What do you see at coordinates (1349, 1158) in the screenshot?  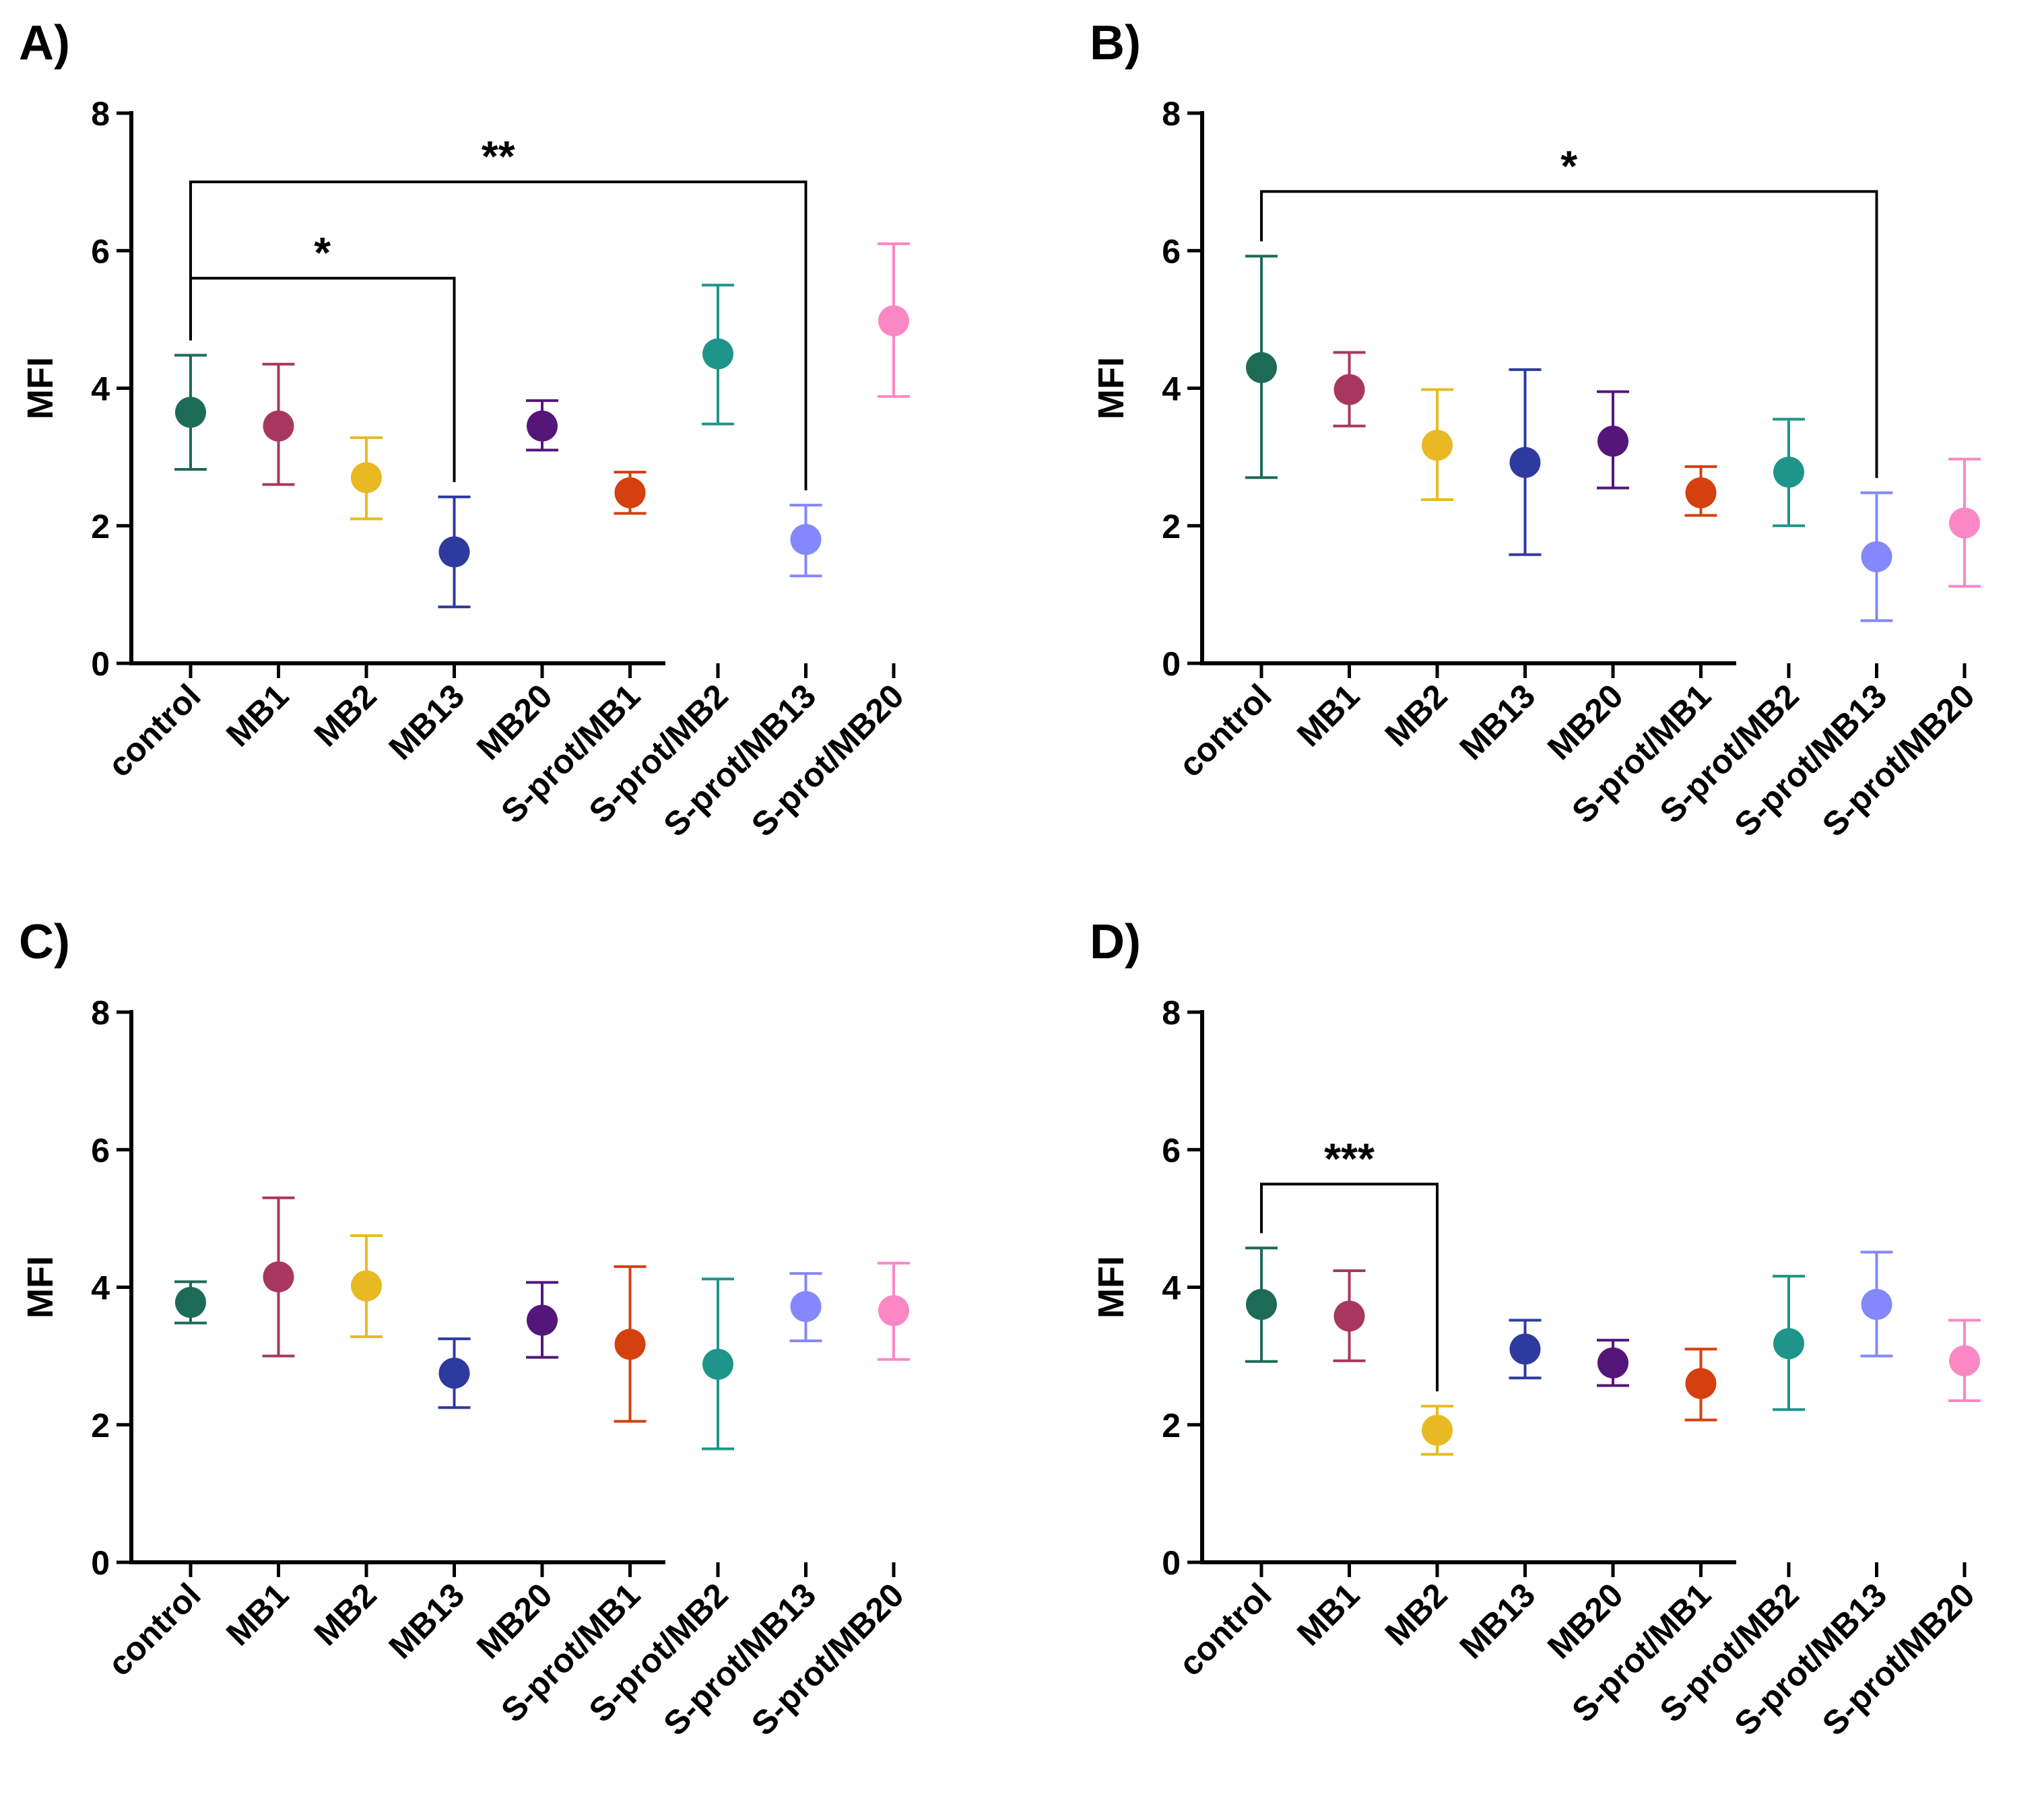 I see `significance-label: ***` at bounding box center [1349, 1158].